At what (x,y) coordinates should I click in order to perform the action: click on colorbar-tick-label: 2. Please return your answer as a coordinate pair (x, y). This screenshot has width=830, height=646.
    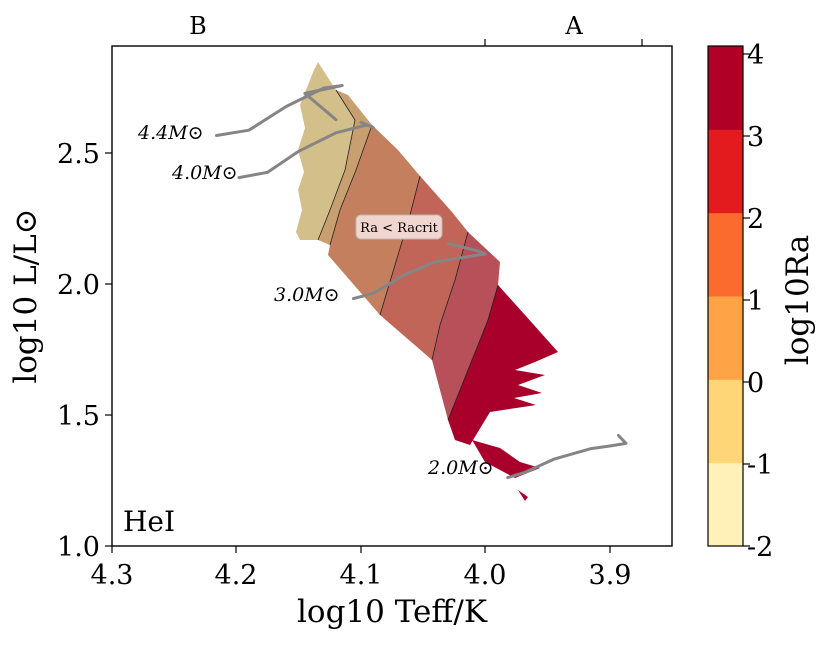
    Looking at the image, I should click on (755, 219).